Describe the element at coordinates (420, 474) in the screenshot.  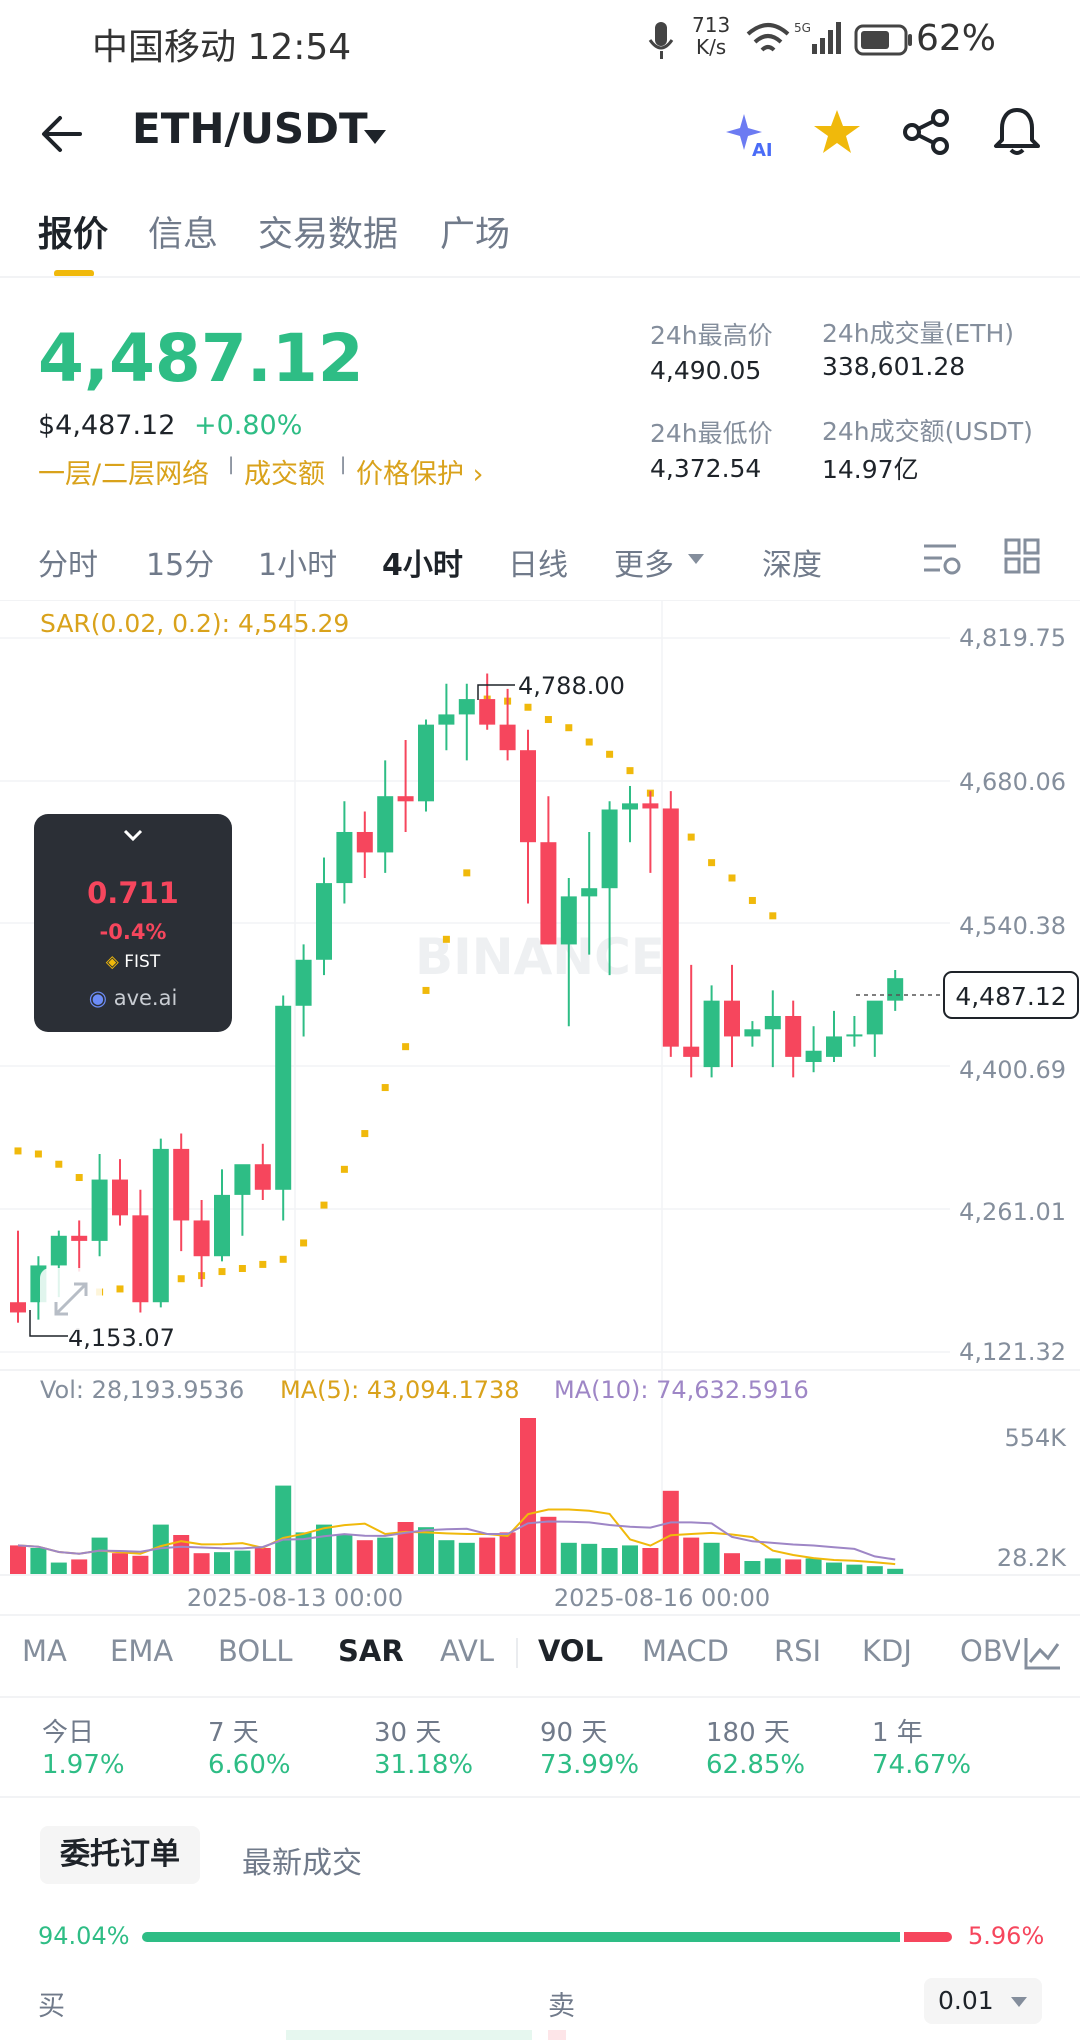
I see `price-protection-link: 价格保护 ›` at that location.